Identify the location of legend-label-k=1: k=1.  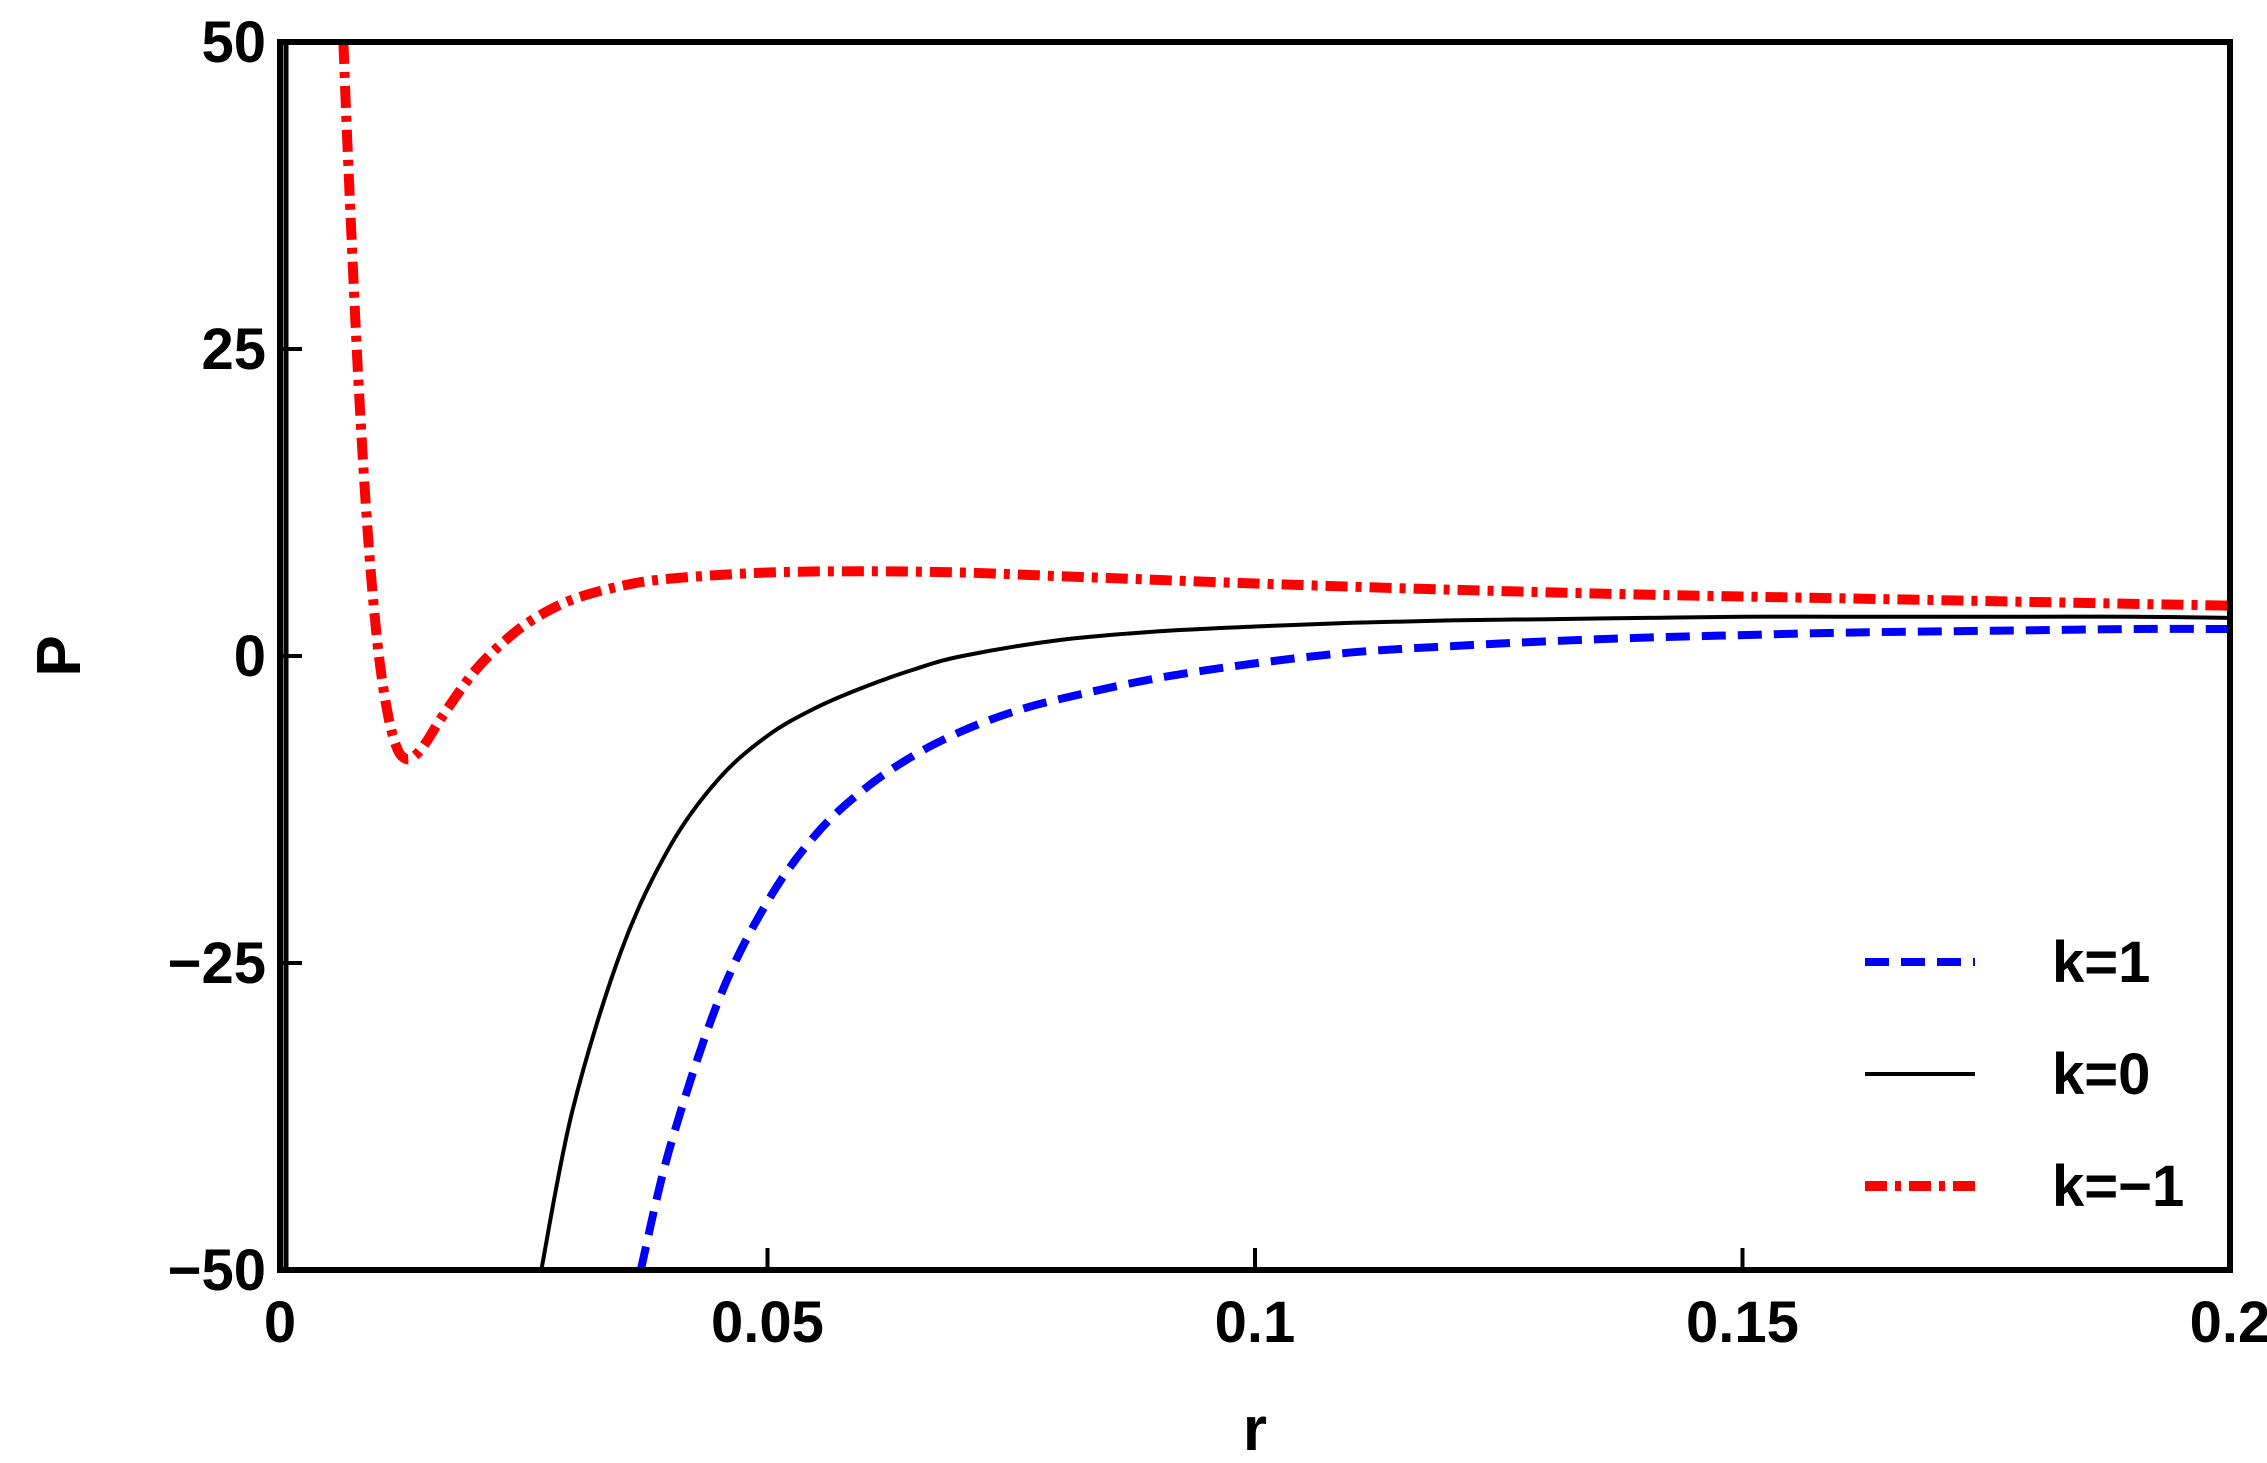
(2101, 962).